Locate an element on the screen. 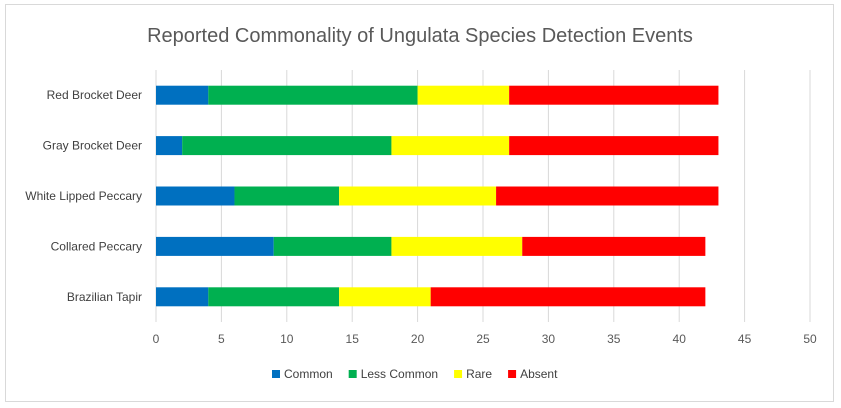 This screenshot has width=841, height=408. legend-swatch-rare is located at coordinates (458, 374).